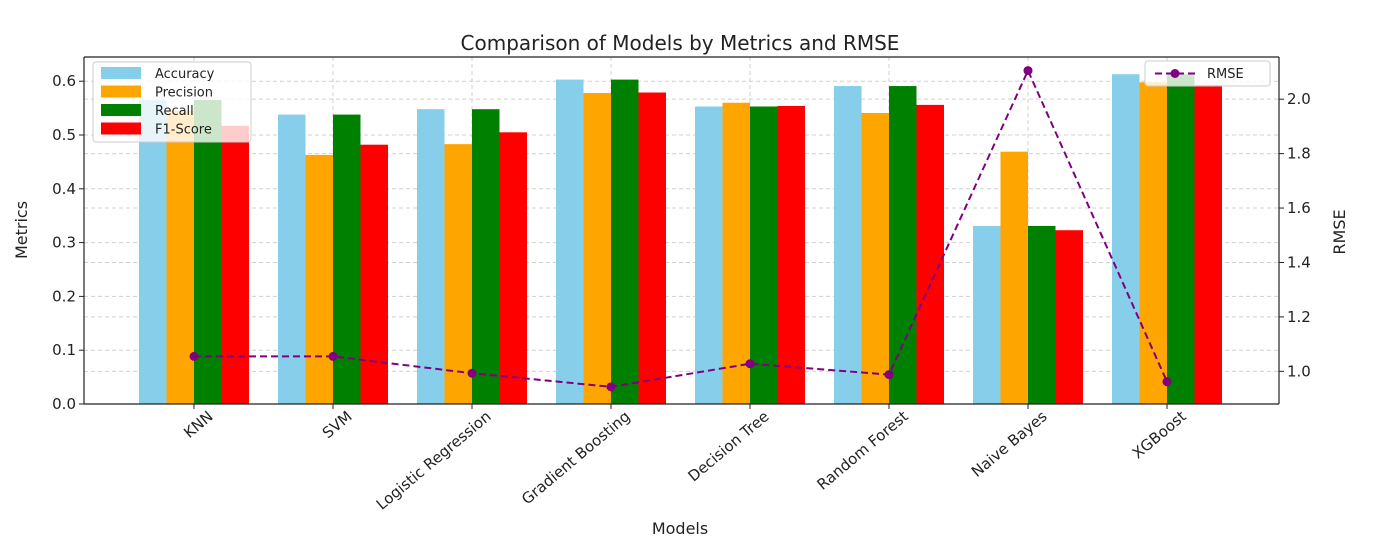 The height and width of the screenshot is (560, 1396). What do you see at coordinates (1159, 434) in the screenshot?
I see `x-tick-label: XGBoost` at bounding box center [1159, 434].